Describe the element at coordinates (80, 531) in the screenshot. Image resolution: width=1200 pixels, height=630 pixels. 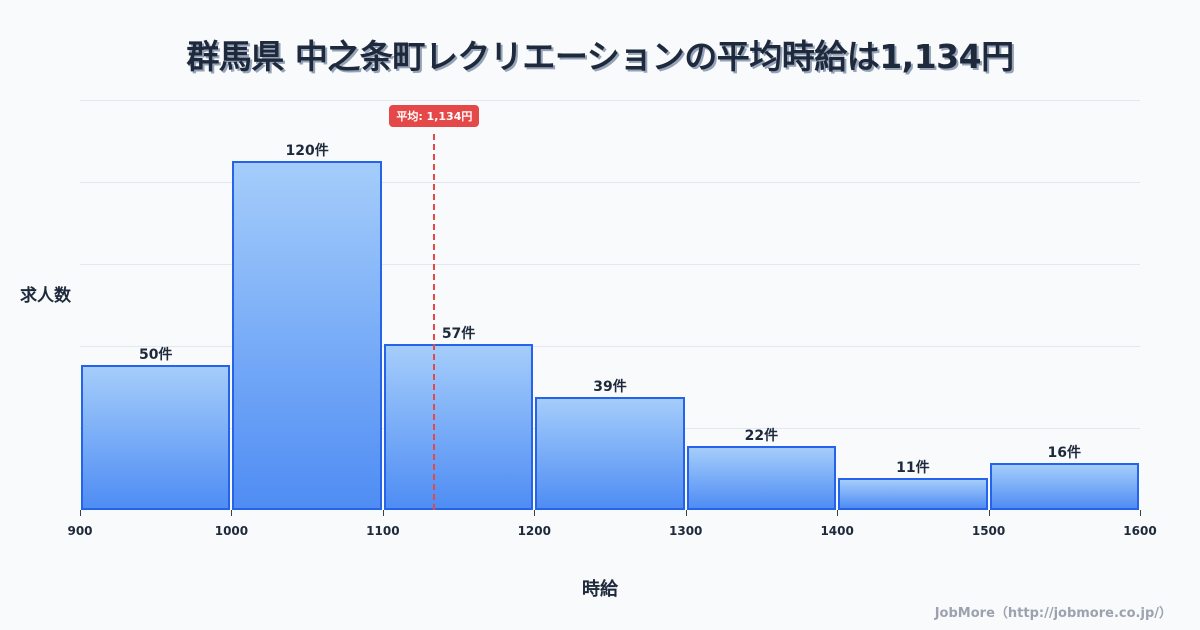
I see `x-tick-label: 900` at that location.